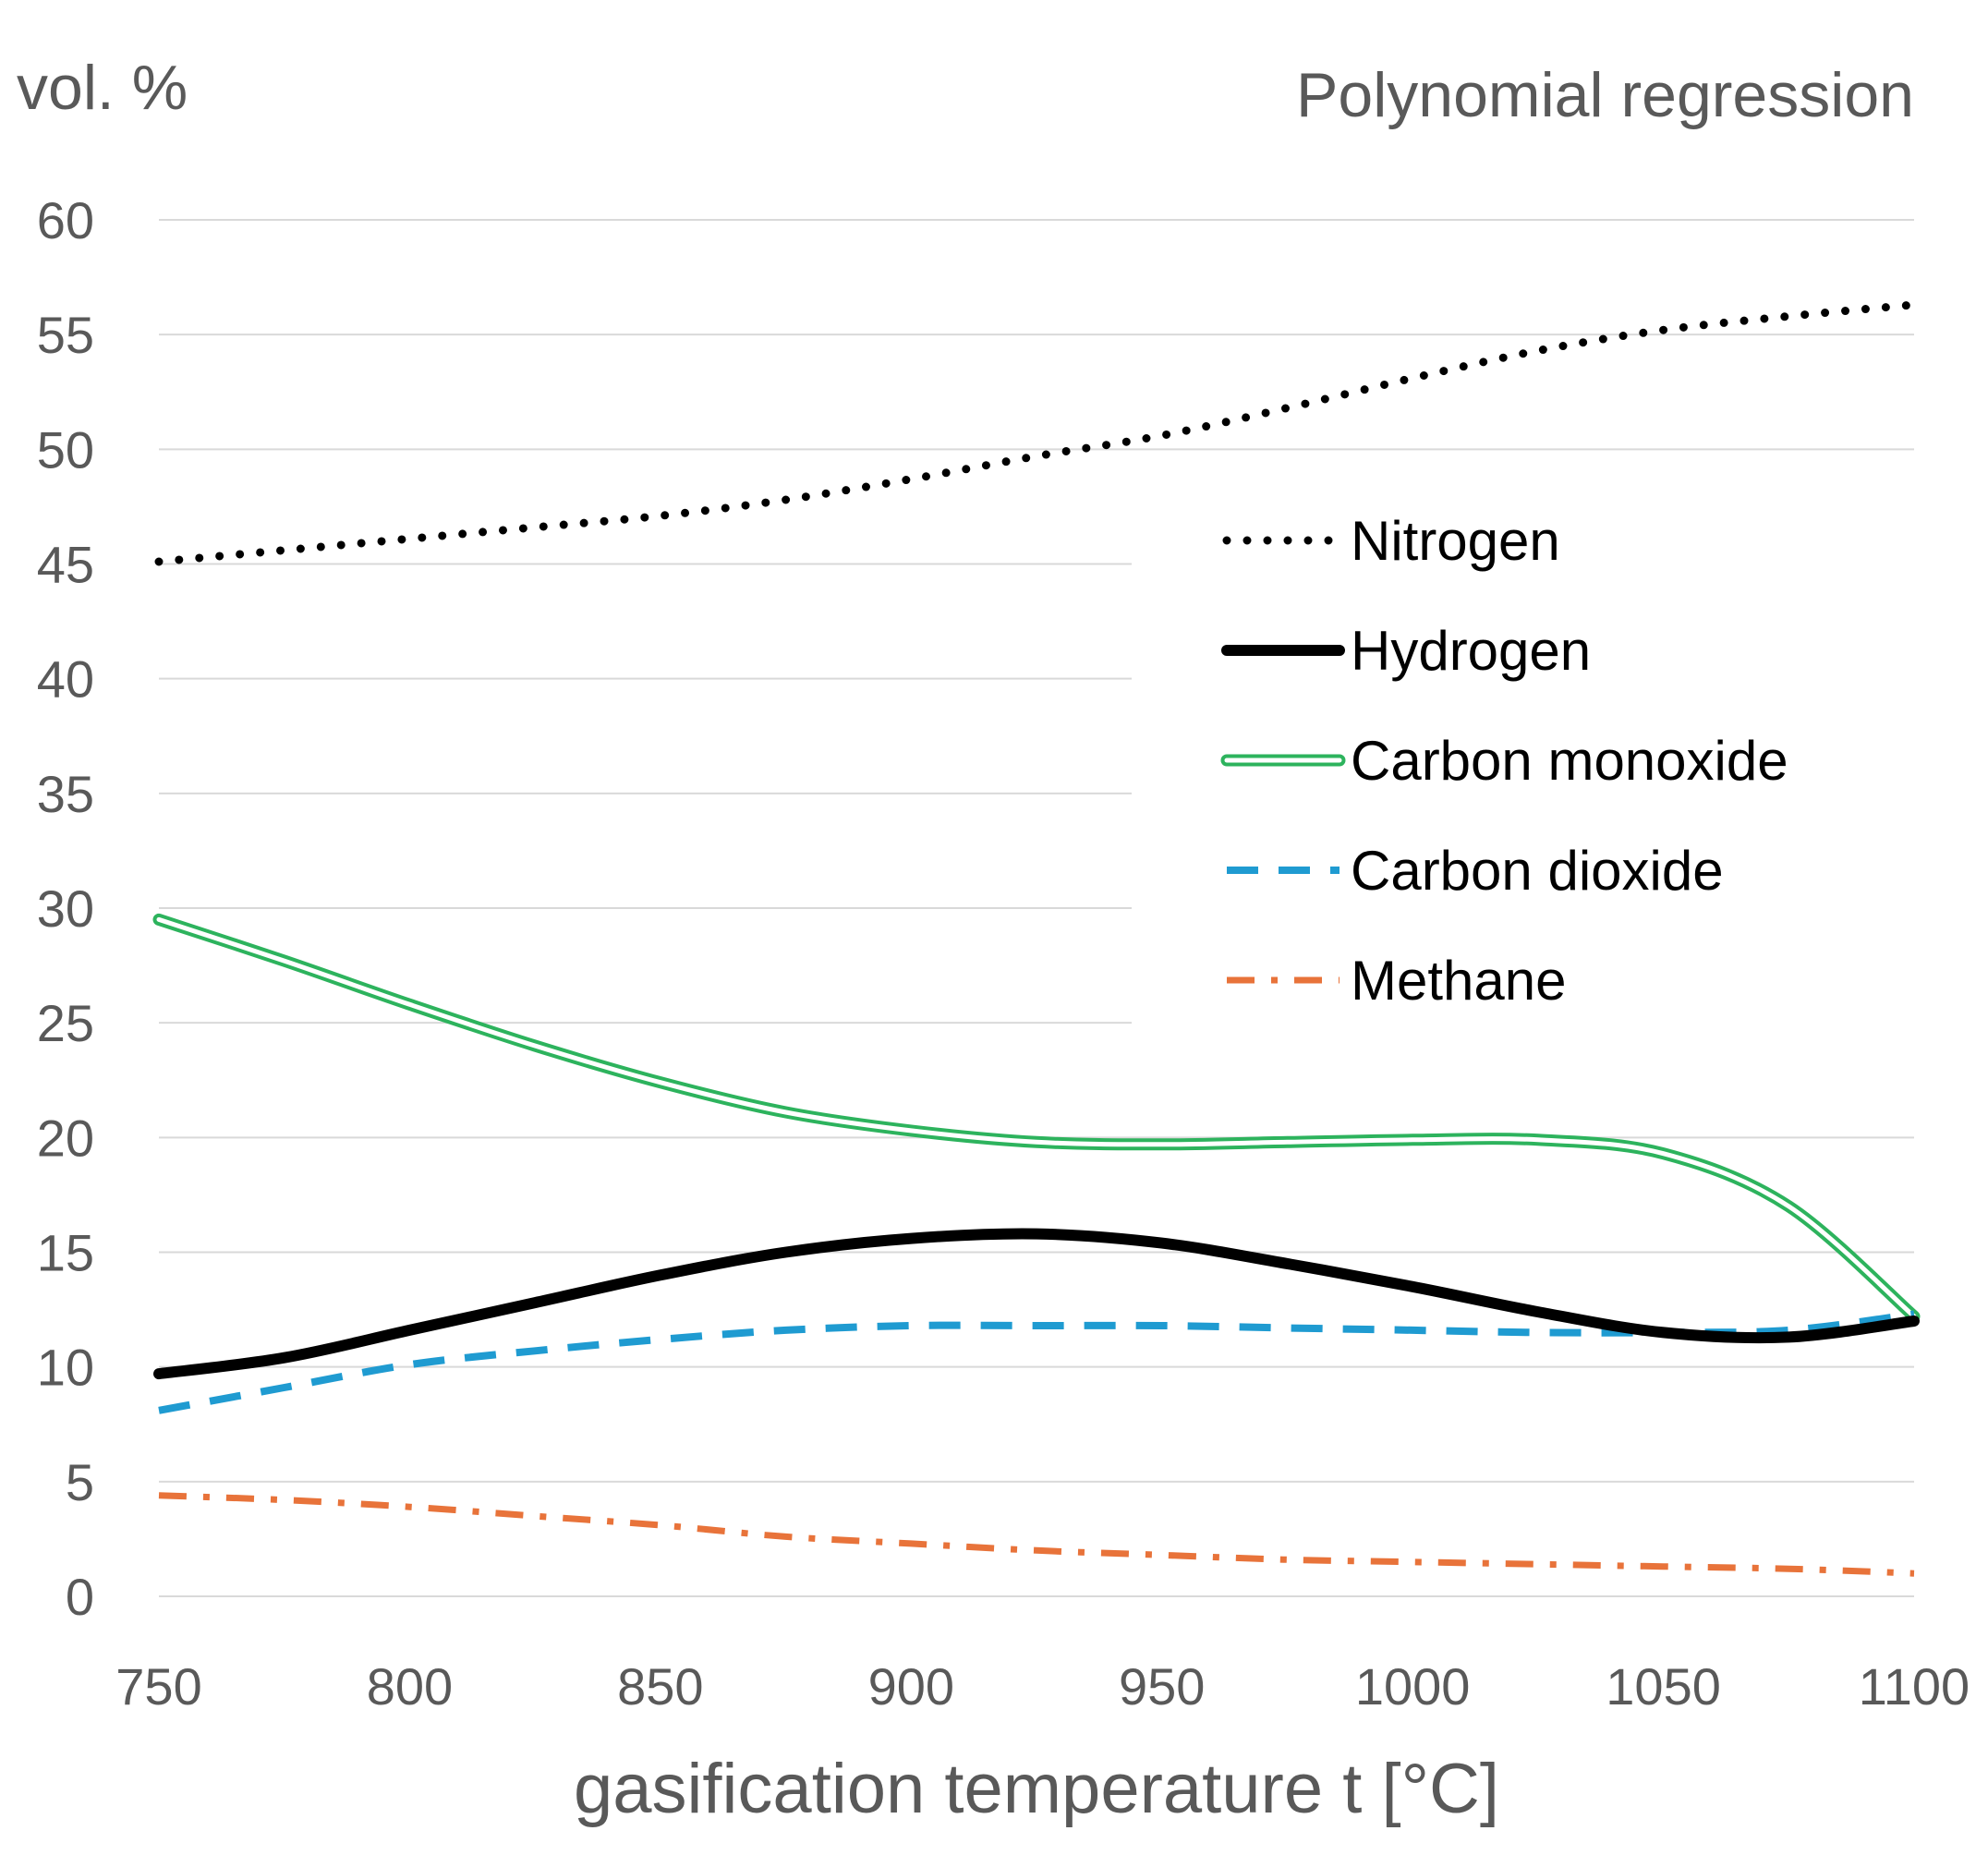  I want to click on legend-hydrogen: Hydrogen, so click(1406, 651).